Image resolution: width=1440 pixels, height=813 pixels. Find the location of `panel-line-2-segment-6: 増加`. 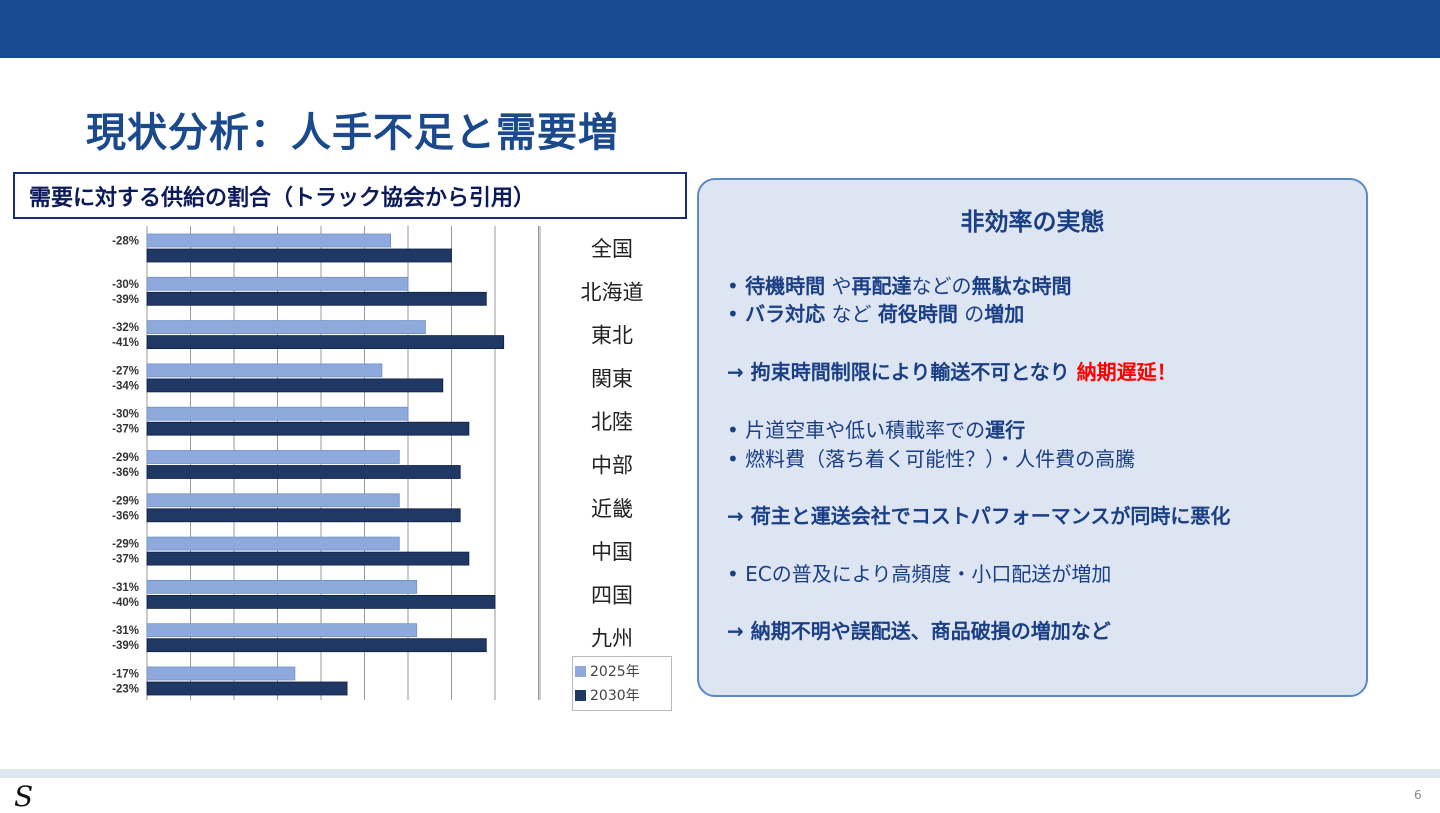

panel-line-2-segment-6: 増加 is located at coordinates (1004, 314).